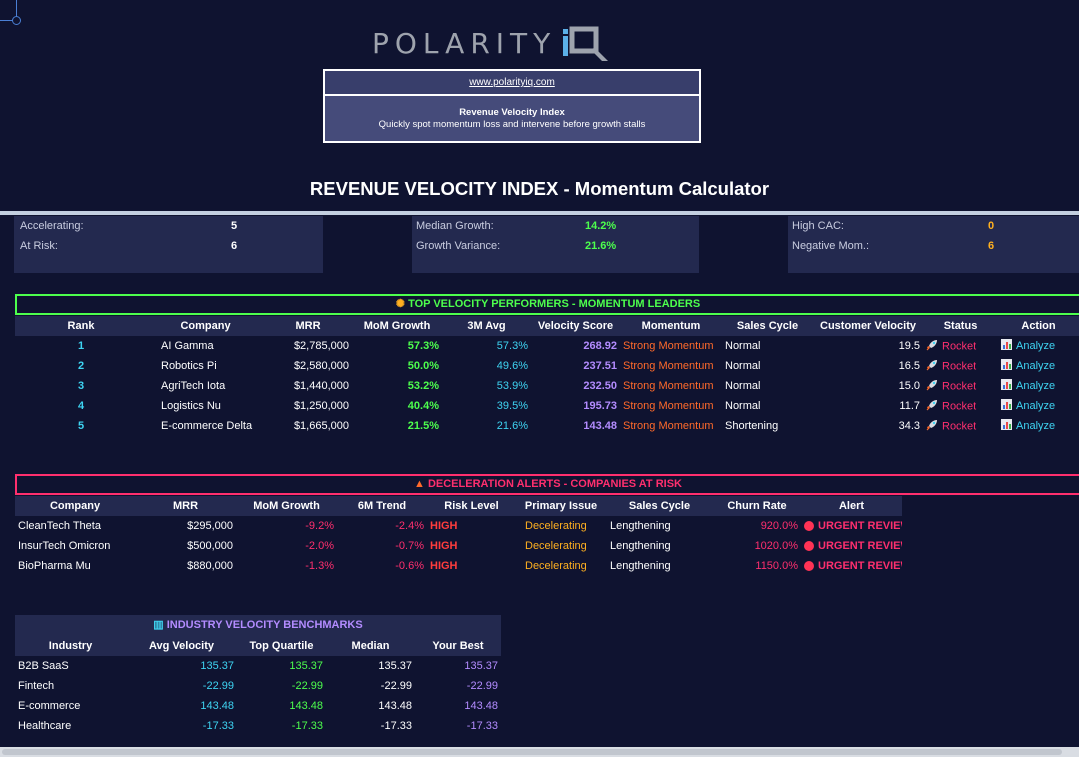 Image resolution: width=1079 pixels, height=757 pixels. Describe the element at coordinates (81, 366) in the screenshot. I see `rank-cell: 2` at that location.